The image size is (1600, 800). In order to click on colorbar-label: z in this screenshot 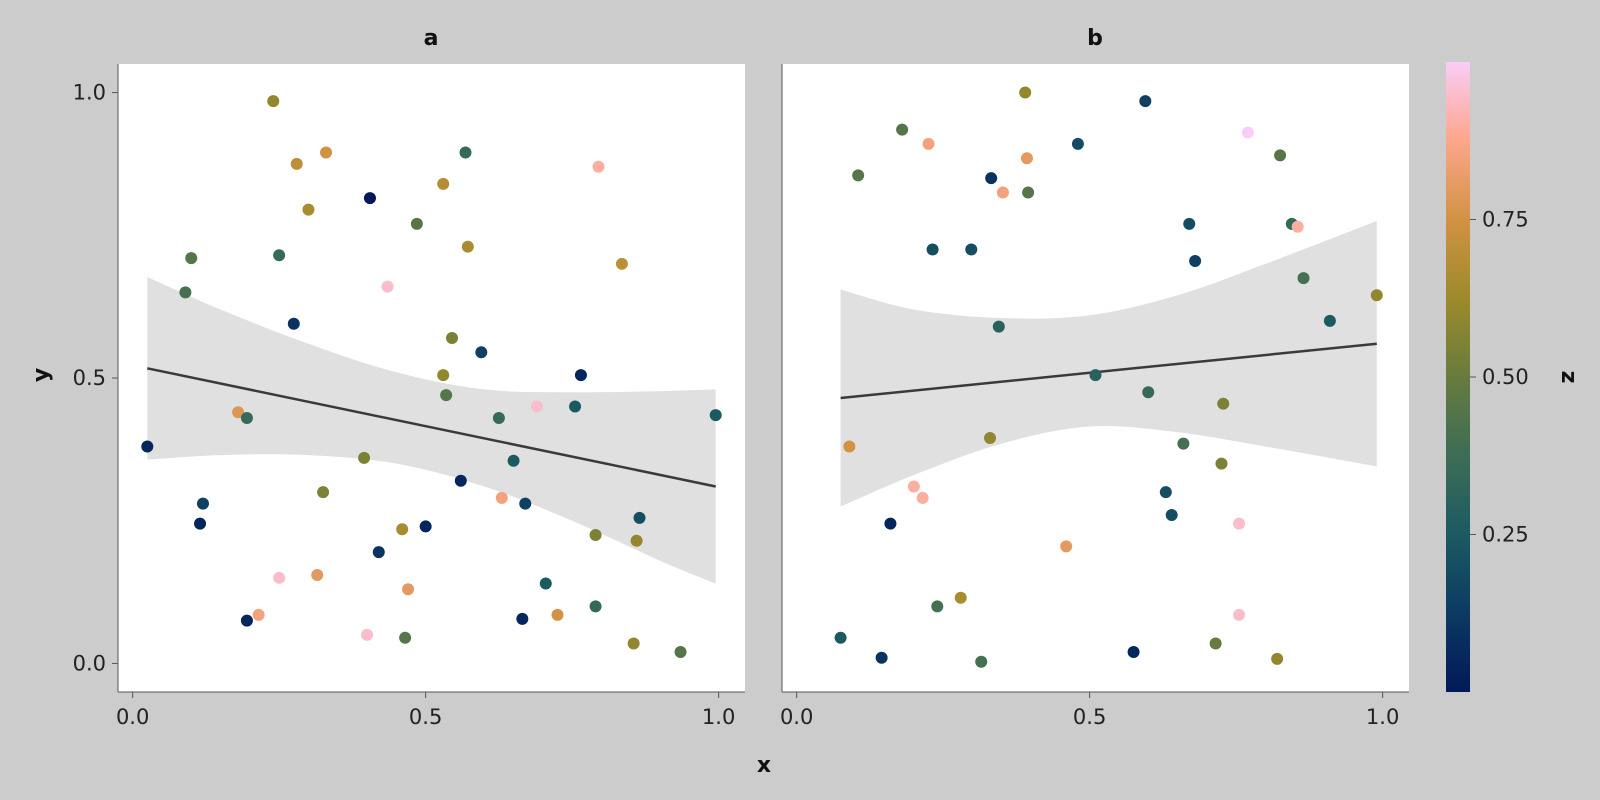, I will do `click(1568, 377)`.